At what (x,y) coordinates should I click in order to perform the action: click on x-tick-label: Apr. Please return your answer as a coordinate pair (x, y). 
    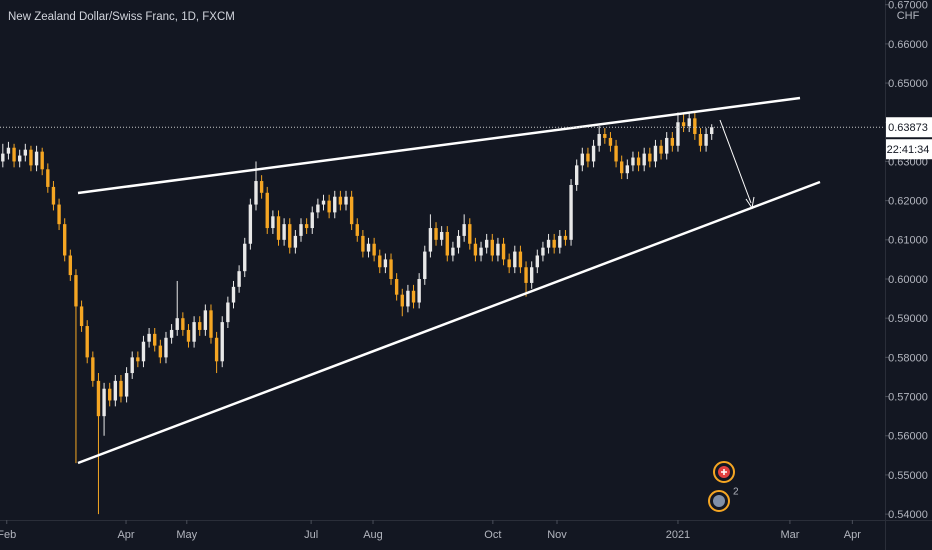
    Looking at the image, I should click on (852, 535).